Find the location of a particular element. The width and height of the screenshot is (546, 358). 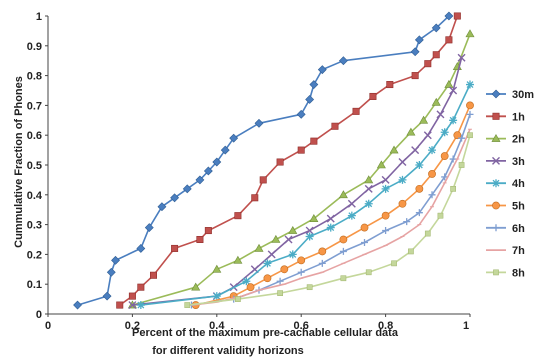

legend-item-3h: 3h is located at coordinates (505, 162).